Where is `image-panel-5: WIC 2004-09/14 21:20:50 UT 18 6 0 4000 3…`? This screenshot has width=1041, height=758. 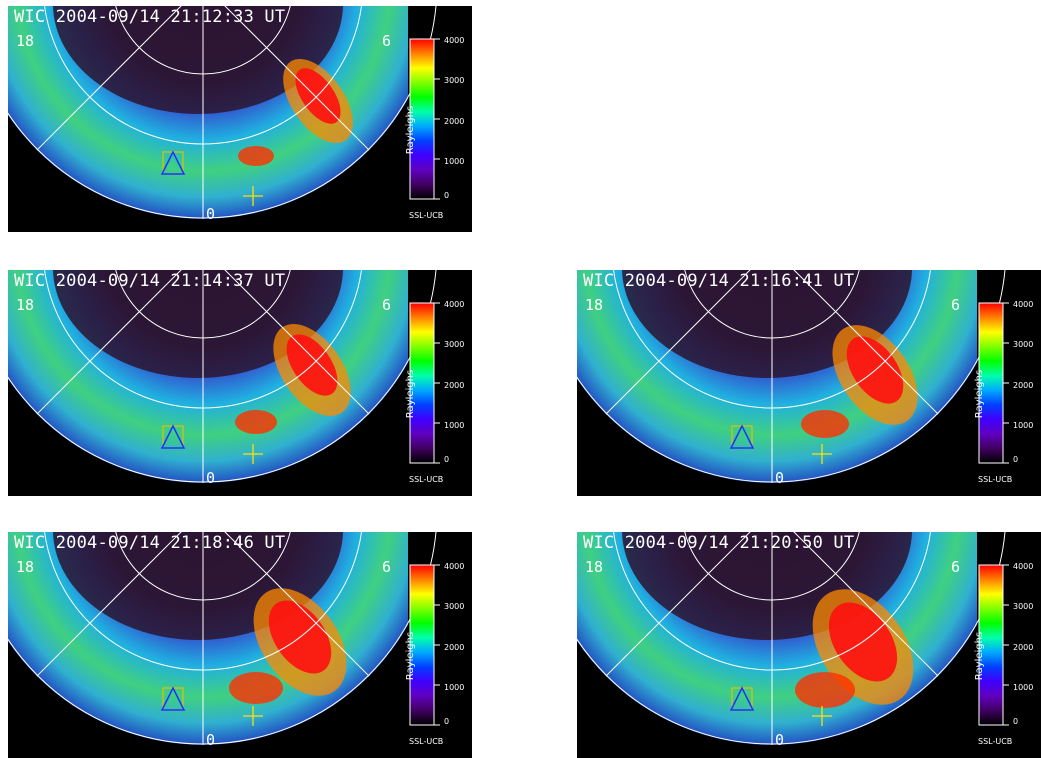 image-panel-5: WIC 2004-09/14 21:20:50 UT 18 6 0 4000 3… is located at coordinates (809, 645).